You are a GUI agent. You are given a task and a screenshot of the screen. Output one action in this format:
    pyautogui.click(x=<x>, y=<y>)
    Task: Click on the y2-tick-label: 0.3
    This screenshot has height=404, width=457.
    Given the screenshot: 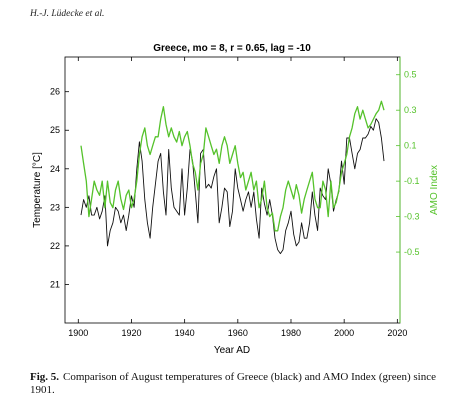 What is the action you would take?
    pyautogui.click(x=410, y=110)
    